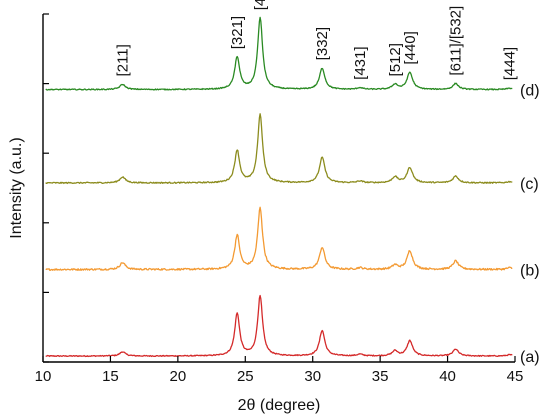 This screenshot has width=550, height=418. I want to click on miller-index-label: [611]/[532], so click(456, 41).